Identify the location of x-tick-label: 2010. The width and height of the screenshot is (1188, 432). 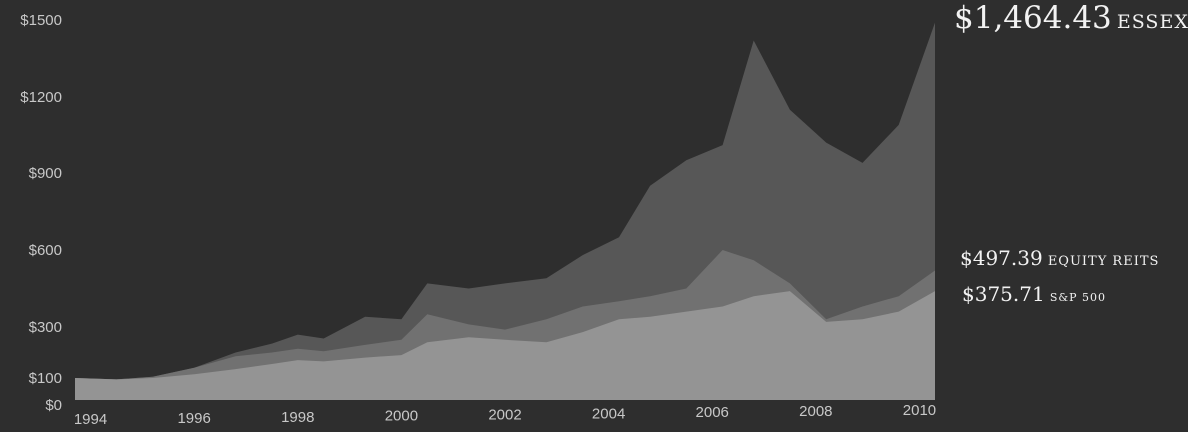
(919, 410).